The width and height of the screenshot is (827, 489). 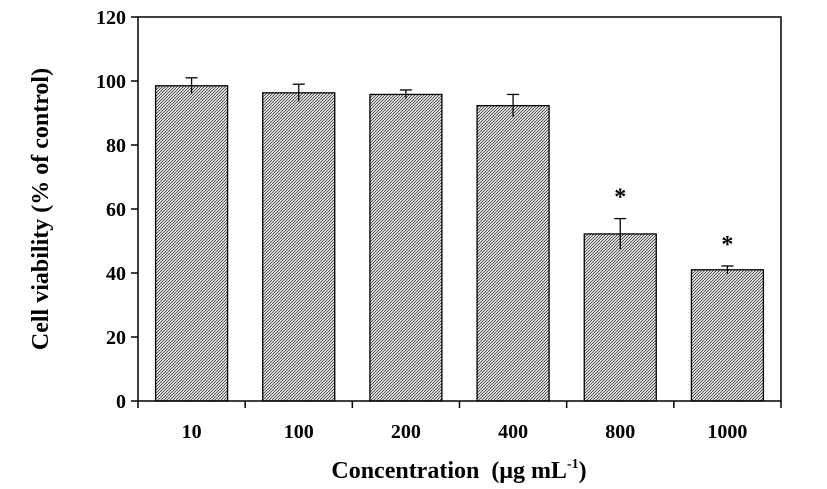 What do you see at coordinates (573, 464) in the screenshot?
I see `x-axis-unit-exponent: -1` at bounding box center [573, 464].